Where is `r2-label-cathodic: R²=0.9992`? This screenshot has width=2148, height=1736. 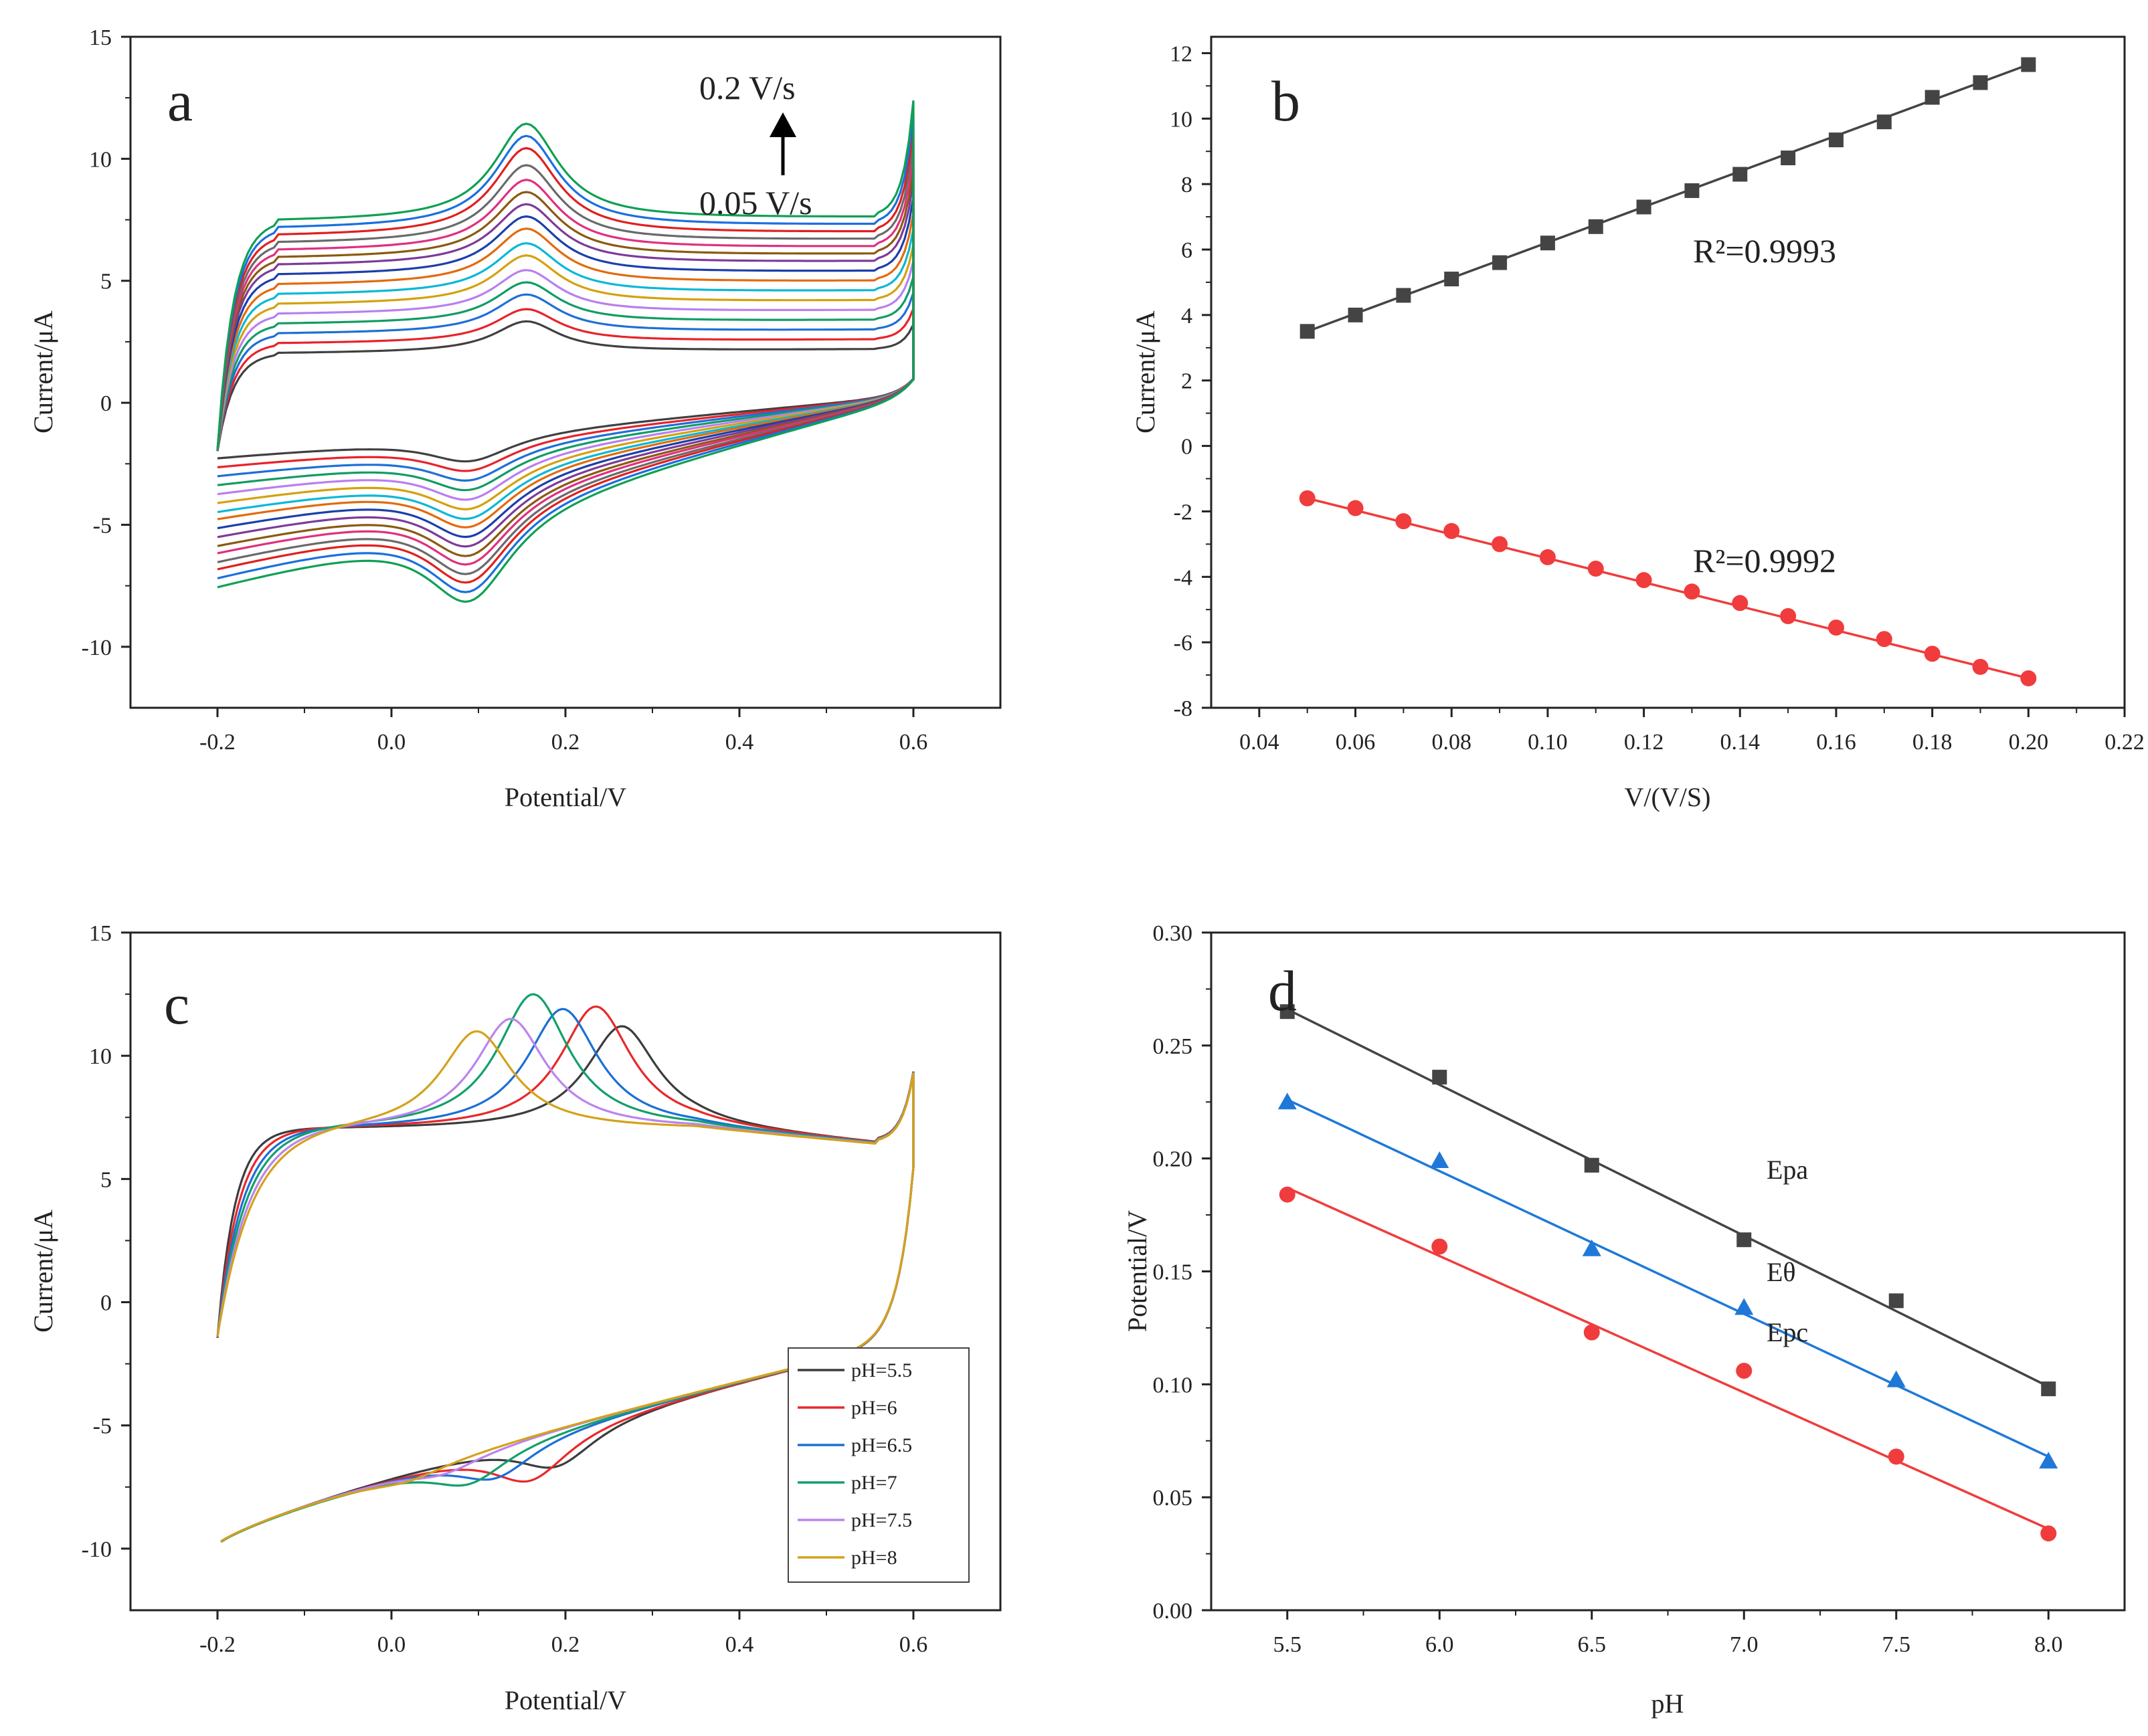 r2-label-cathodic: R²=0.9992 is located at coordinates (1764, 560).